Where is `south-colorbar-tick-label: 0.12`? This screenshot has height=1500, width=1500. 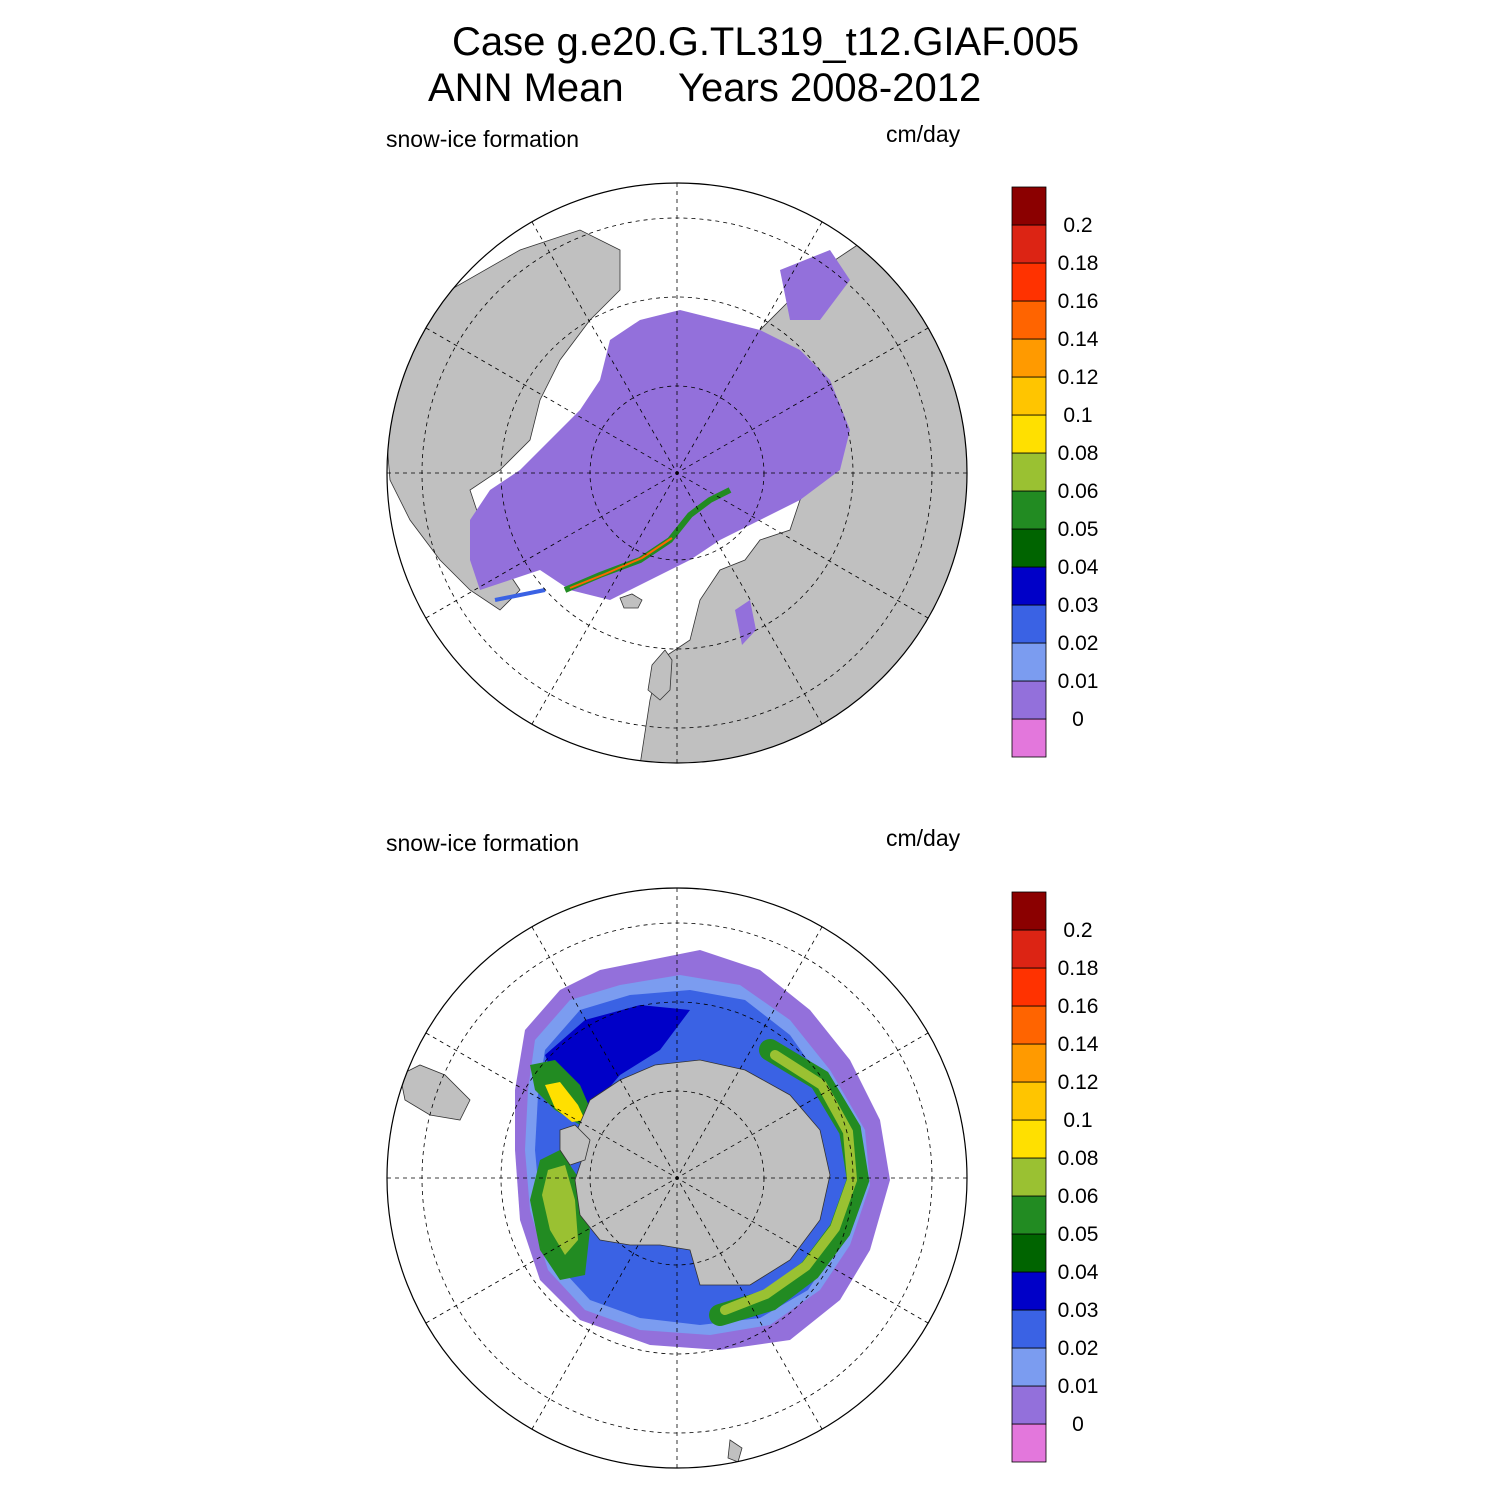
south-colorbar-tick-label: 0.12 is located at coordinates (1078, 1082).